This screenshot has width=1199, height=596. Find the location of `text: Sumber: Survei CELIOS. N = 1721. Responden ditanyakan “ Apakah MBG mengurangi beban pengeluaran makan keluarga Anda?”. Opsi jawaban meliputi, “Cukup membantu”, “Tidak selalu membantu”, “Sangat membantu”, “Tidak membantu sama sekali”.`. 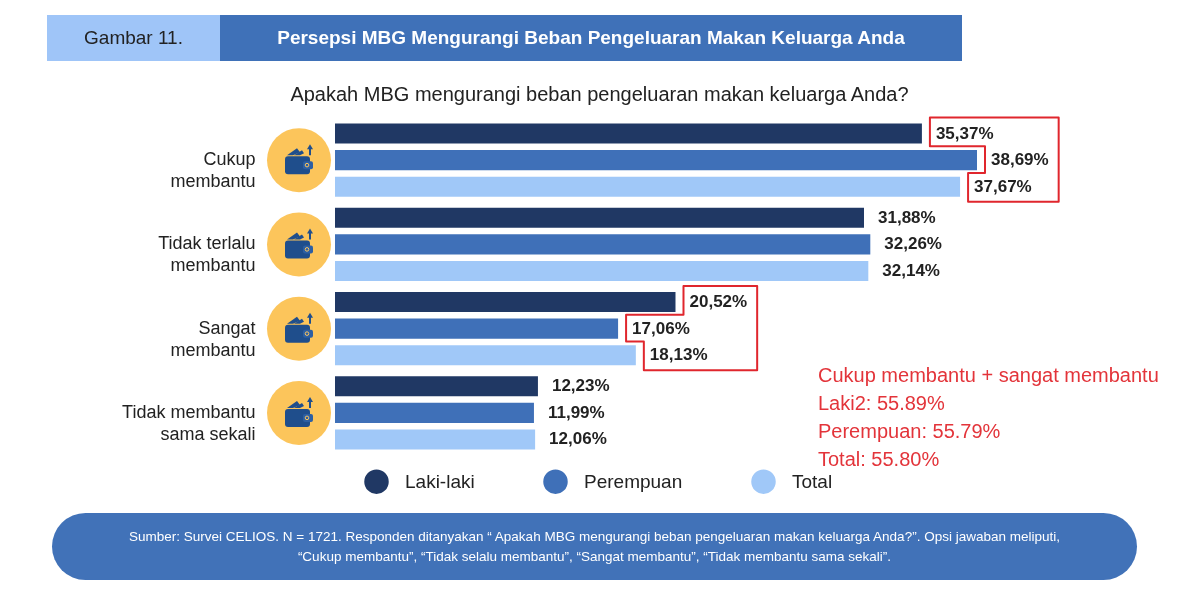

text: Sumber: Survei CELIOS. N = 1721. Responden ditanyakan “ Apakah MBG mengurangi beban pengeluaran makan keluarga Anda?”. Opsi jawaban meliputi, “Cukup membantu”, “Tidak selalu membantu”, “Sangat membantu”, “Tidak membantu sama sekali”. is located at coordinates (594, 546).